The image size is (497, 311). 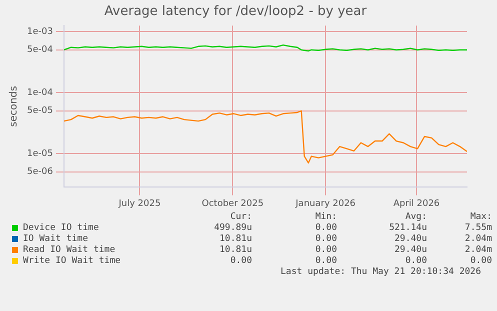 I want to click on legend-label: Read IO Wait time, so click(x=69, y=250).